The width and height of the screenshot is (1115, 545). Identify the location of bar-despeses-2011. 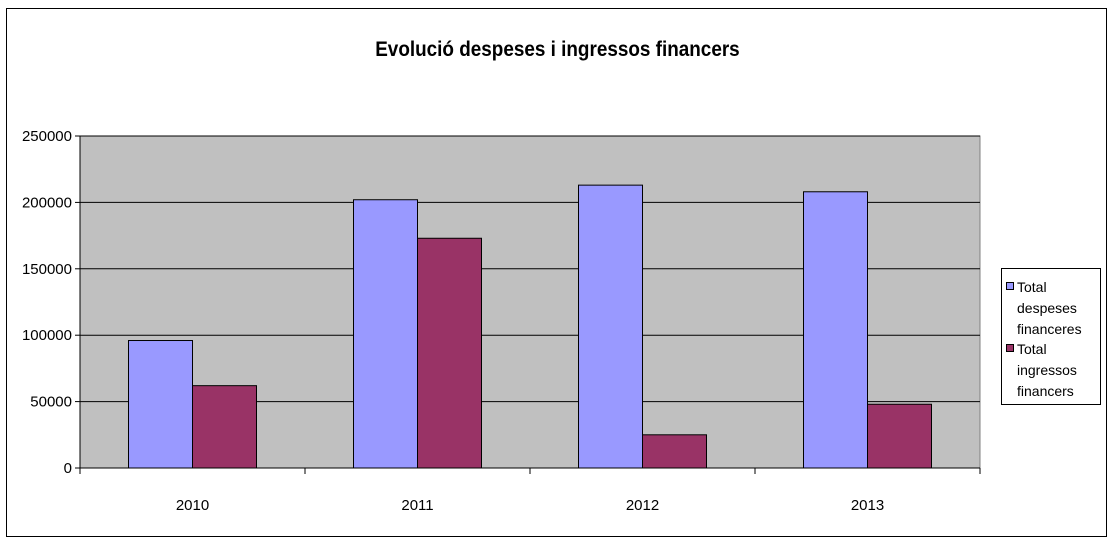
(385, 334).